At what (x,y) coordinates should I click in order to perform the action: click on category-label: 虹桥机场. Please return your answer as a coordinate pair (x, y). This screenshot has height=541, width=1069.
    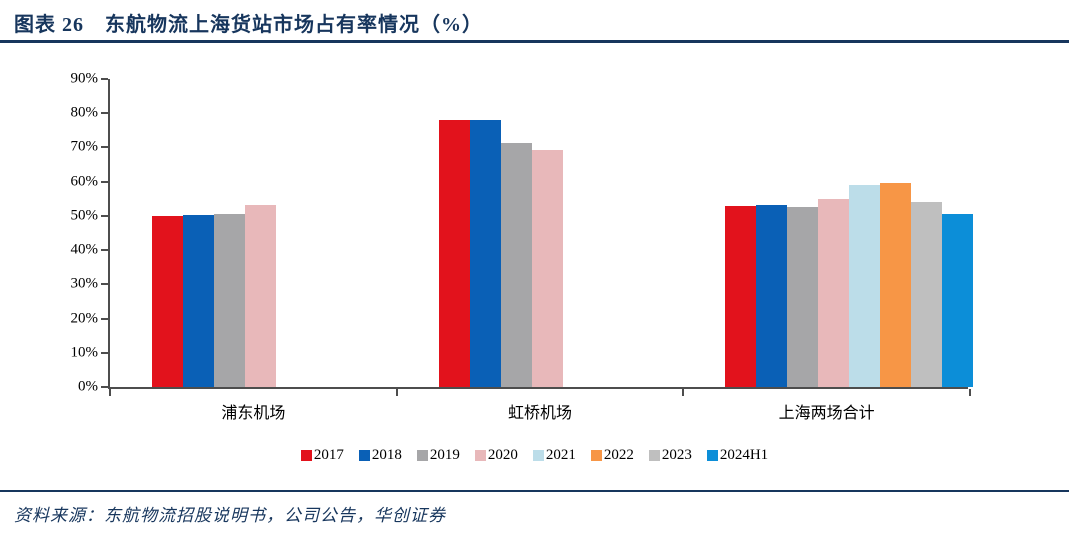
    Looking at the image, I should click on (539, 413).